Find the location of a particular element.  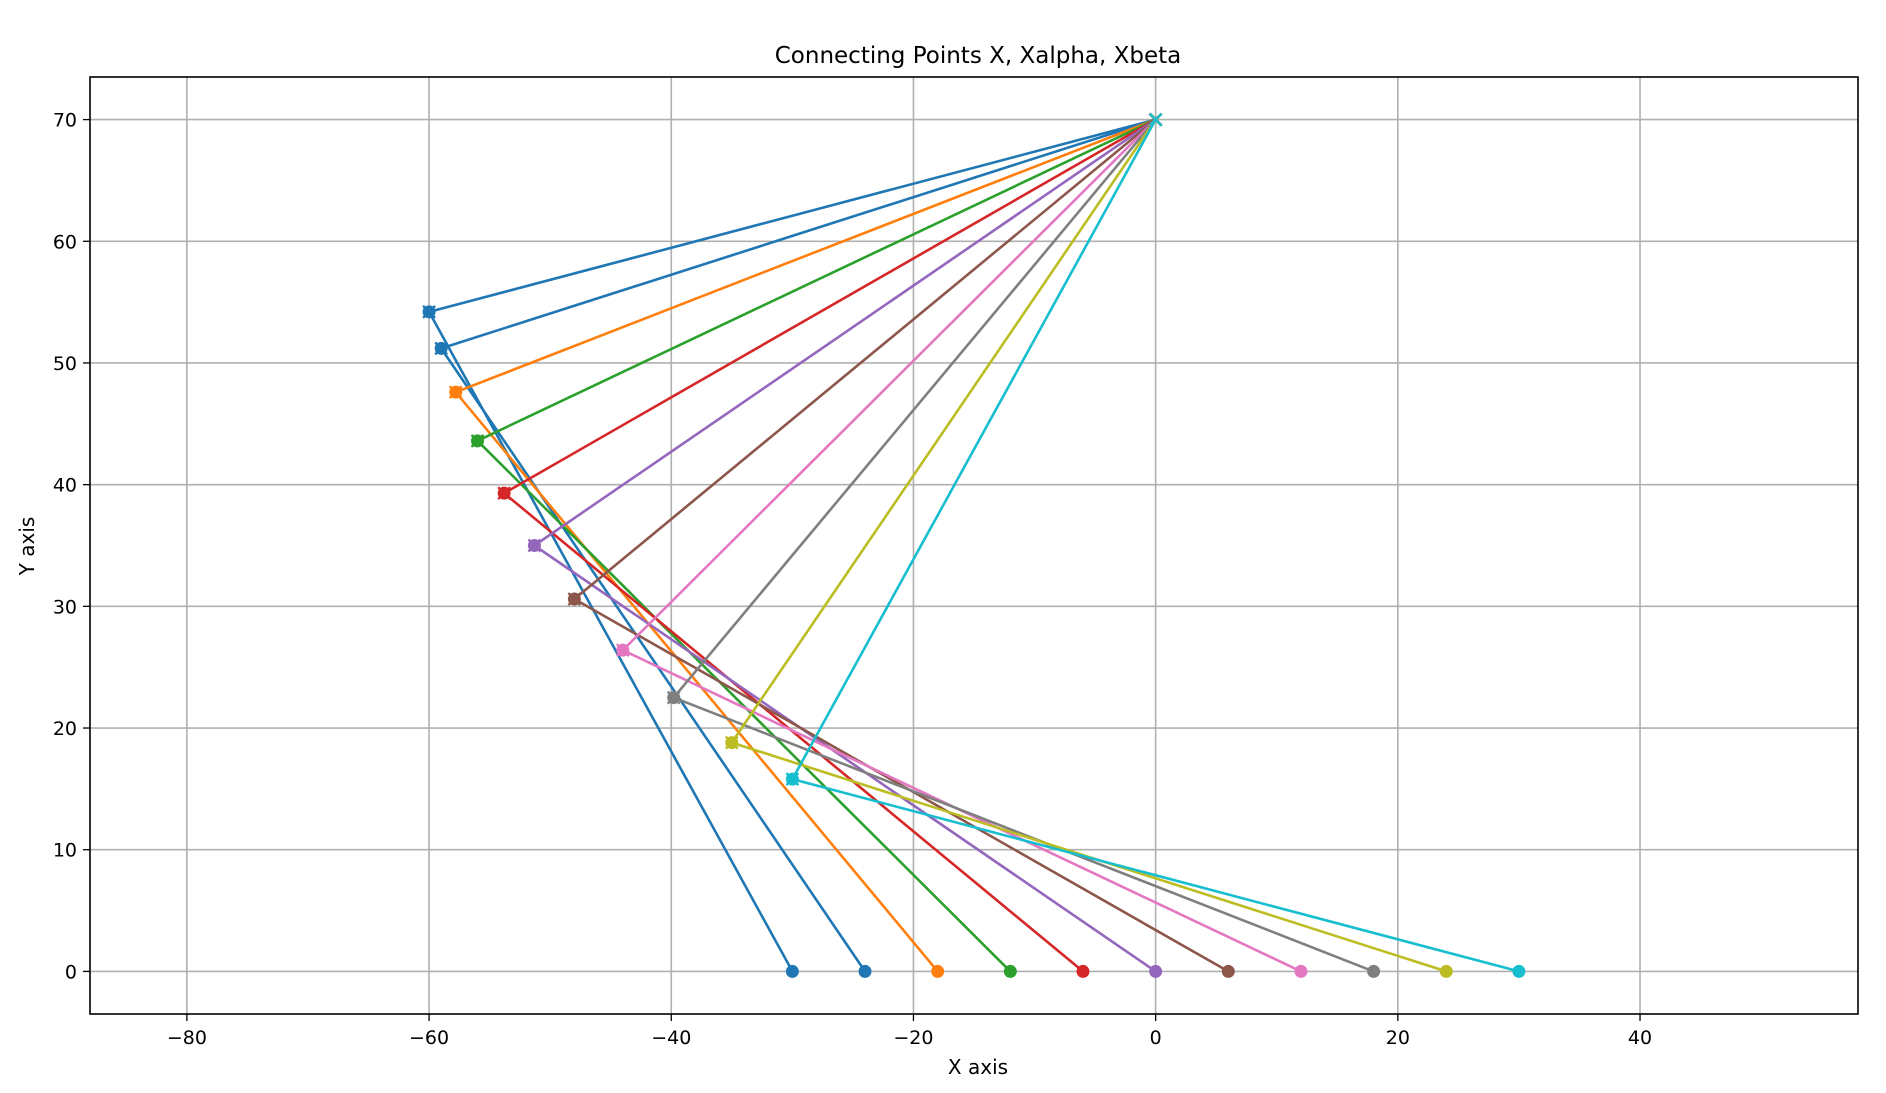

y-axis-label: Y axis is located at coordinates (27, 547).